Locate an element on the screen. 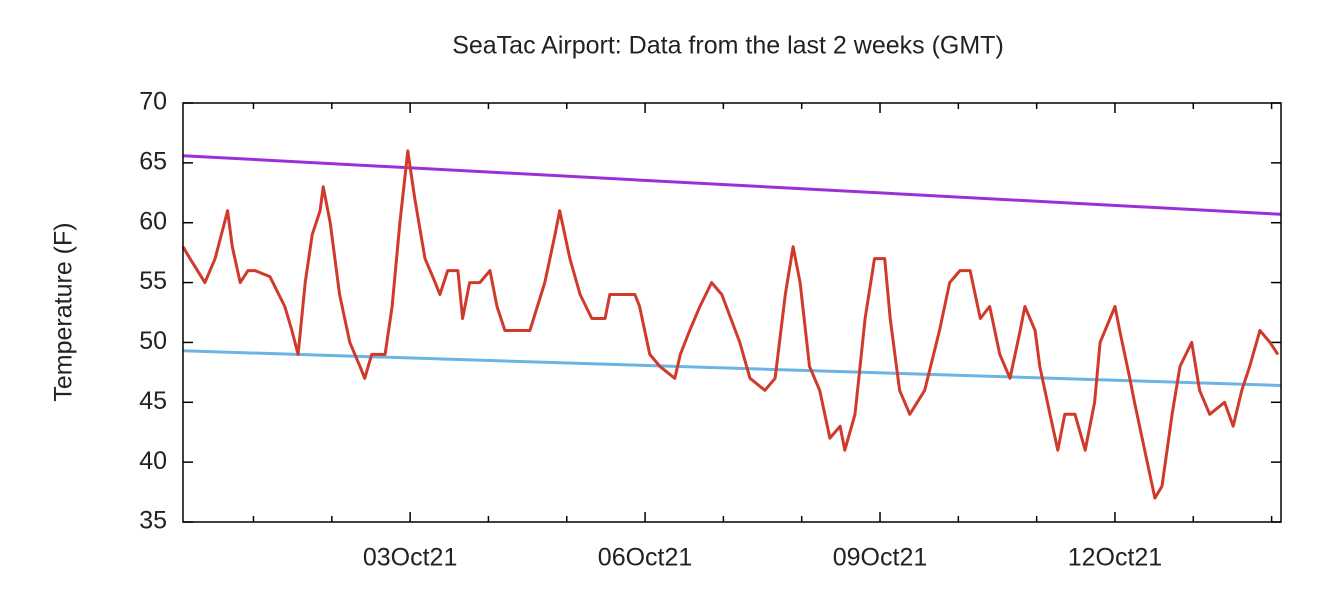  x-tick-label: 12Oct21 is located at coordinates (1115, 558).